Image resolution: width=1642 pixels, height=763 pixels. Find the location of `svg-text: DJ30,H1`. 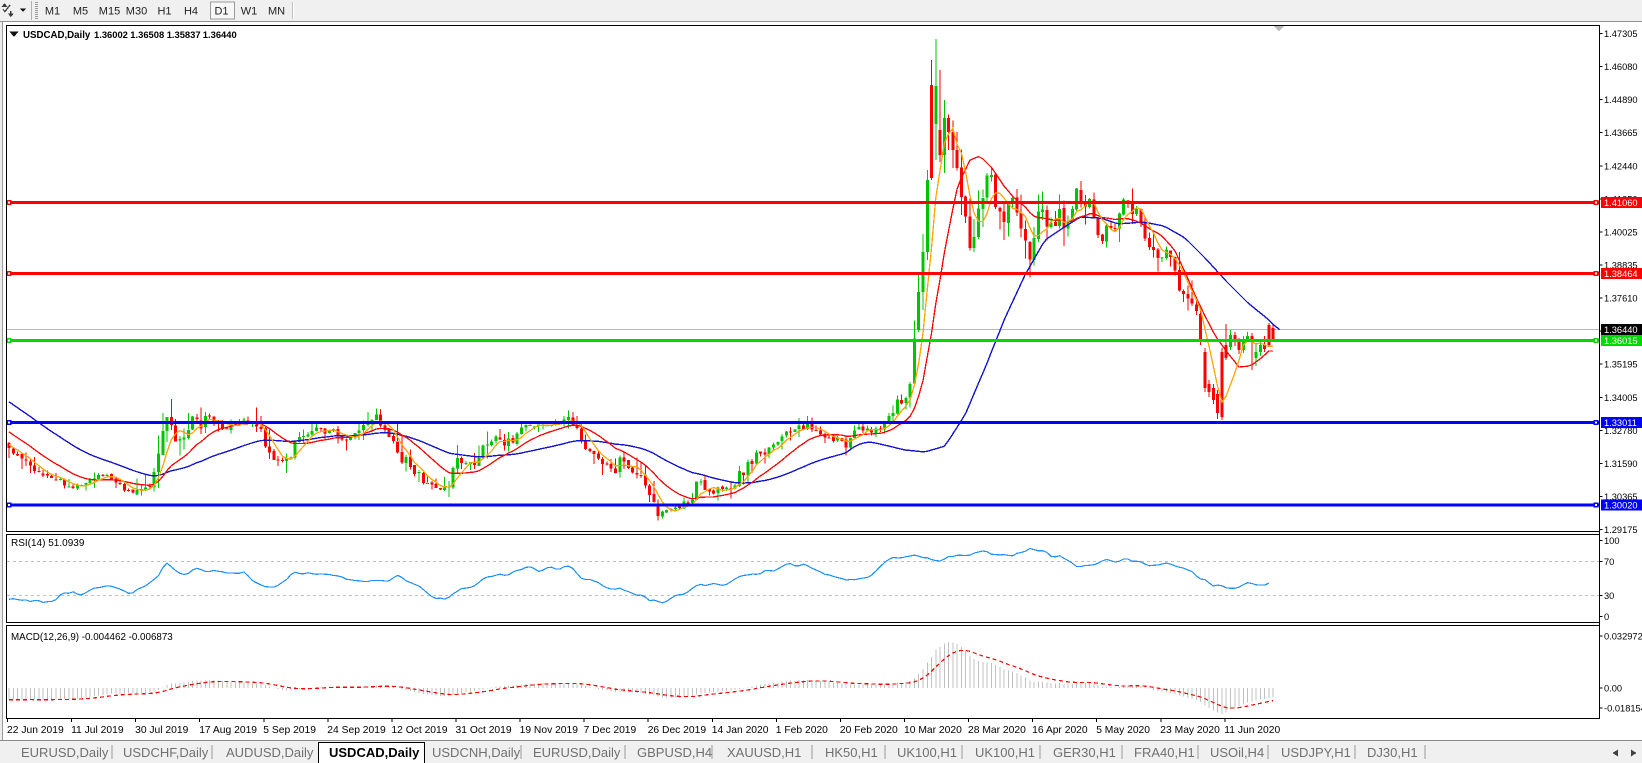

svg-text: DJ30,H1 is located at coordinates (1392, 752).